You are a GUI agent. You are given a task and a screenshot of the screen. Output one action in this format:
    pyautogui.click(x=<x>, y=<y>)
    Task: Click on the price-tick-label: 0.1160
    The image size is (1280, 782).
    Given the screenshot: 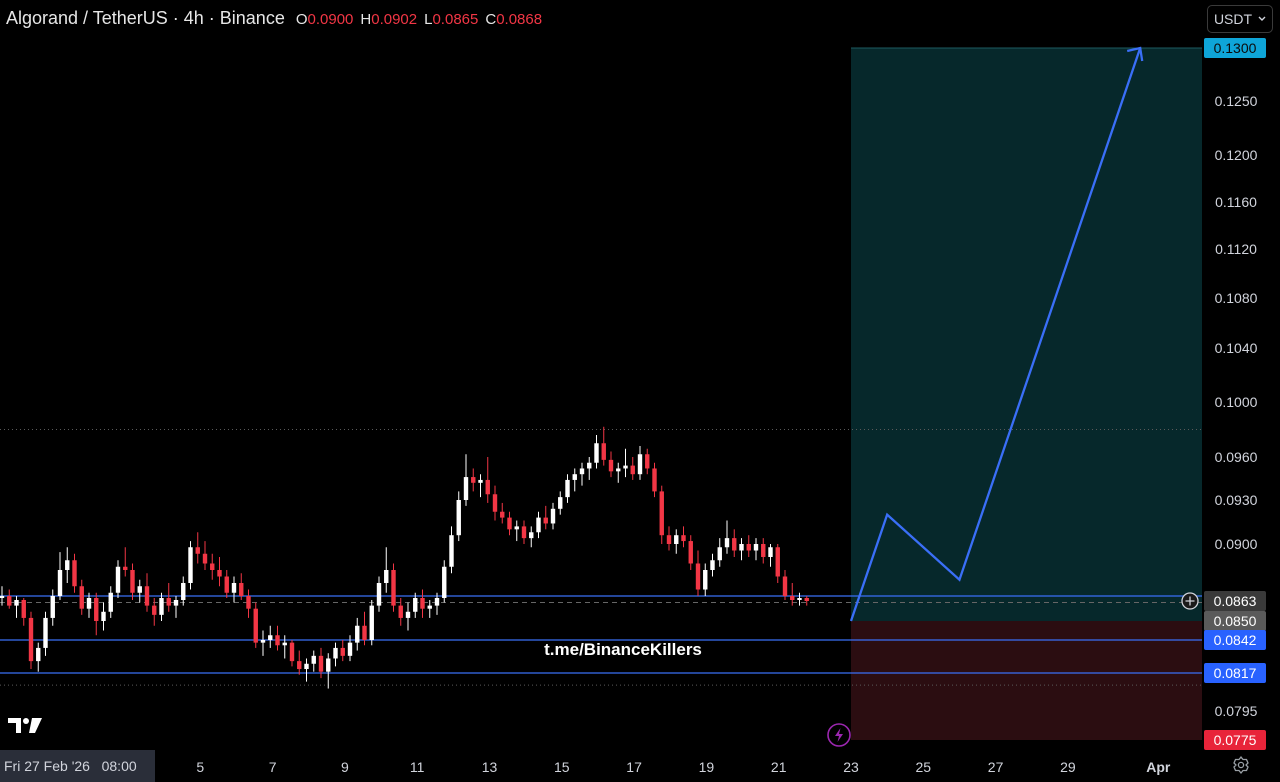 What is the action you would take?
    pyautogui.click(x=1236, y=202)
    